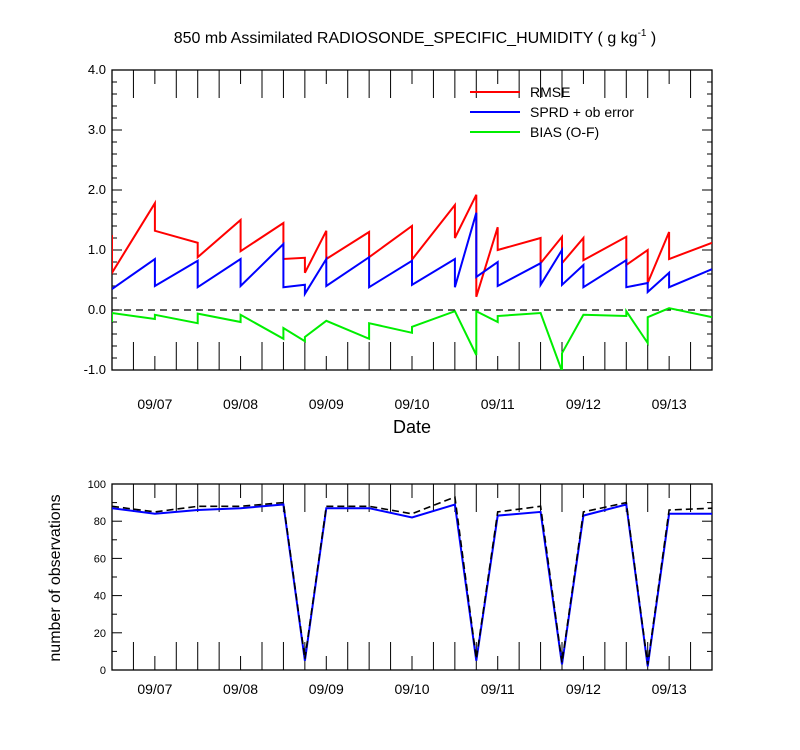  I want to click on y-tick-label: -1.0, so click(95, 369).